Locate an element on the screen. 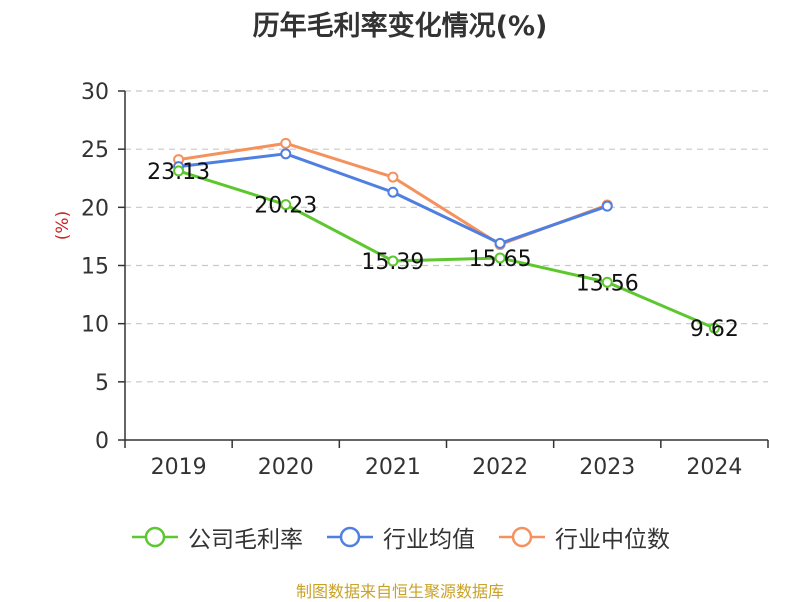 Image resolution: width=800 pixels, height=602 pixels. legend: 公司毛利率 行业均值 行业中位数 is located at coordinates (400, 537).